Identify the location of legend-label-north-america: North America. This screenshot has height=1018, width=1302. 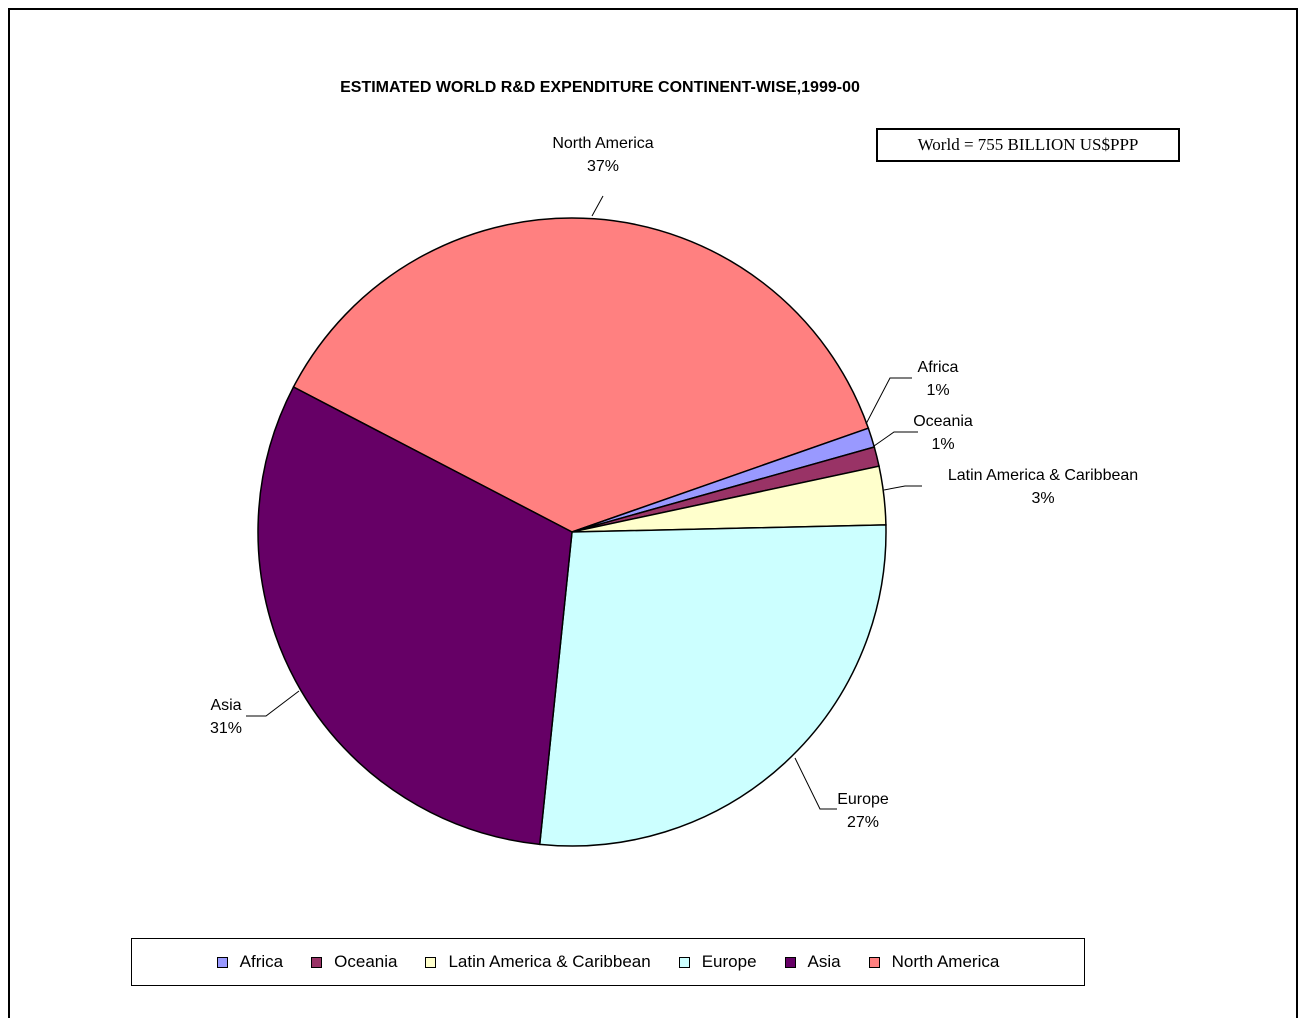
(945, 961).